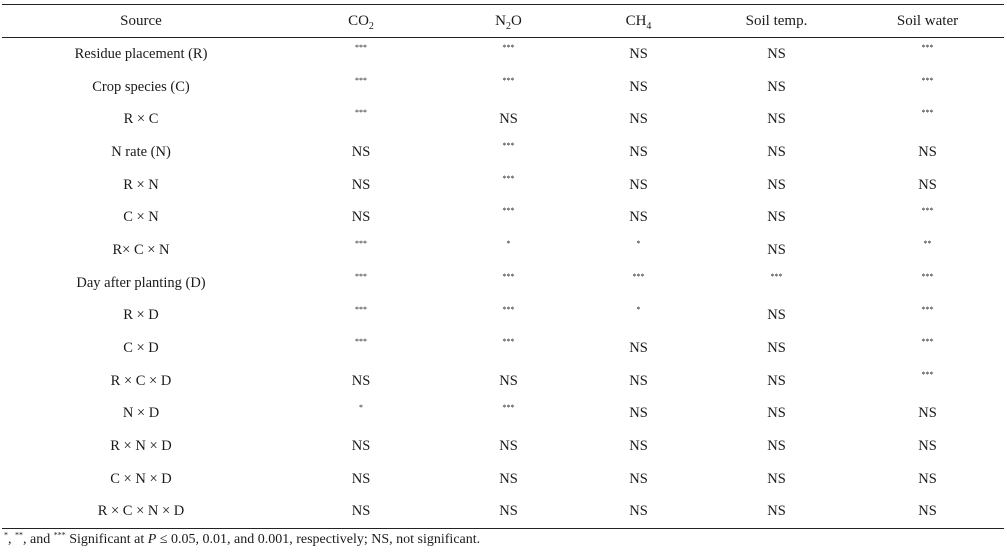 This screenshot has height=555, width=1007. I want to click on table-row: C × N × D NS NS NS NS NS, so click(503, 479).